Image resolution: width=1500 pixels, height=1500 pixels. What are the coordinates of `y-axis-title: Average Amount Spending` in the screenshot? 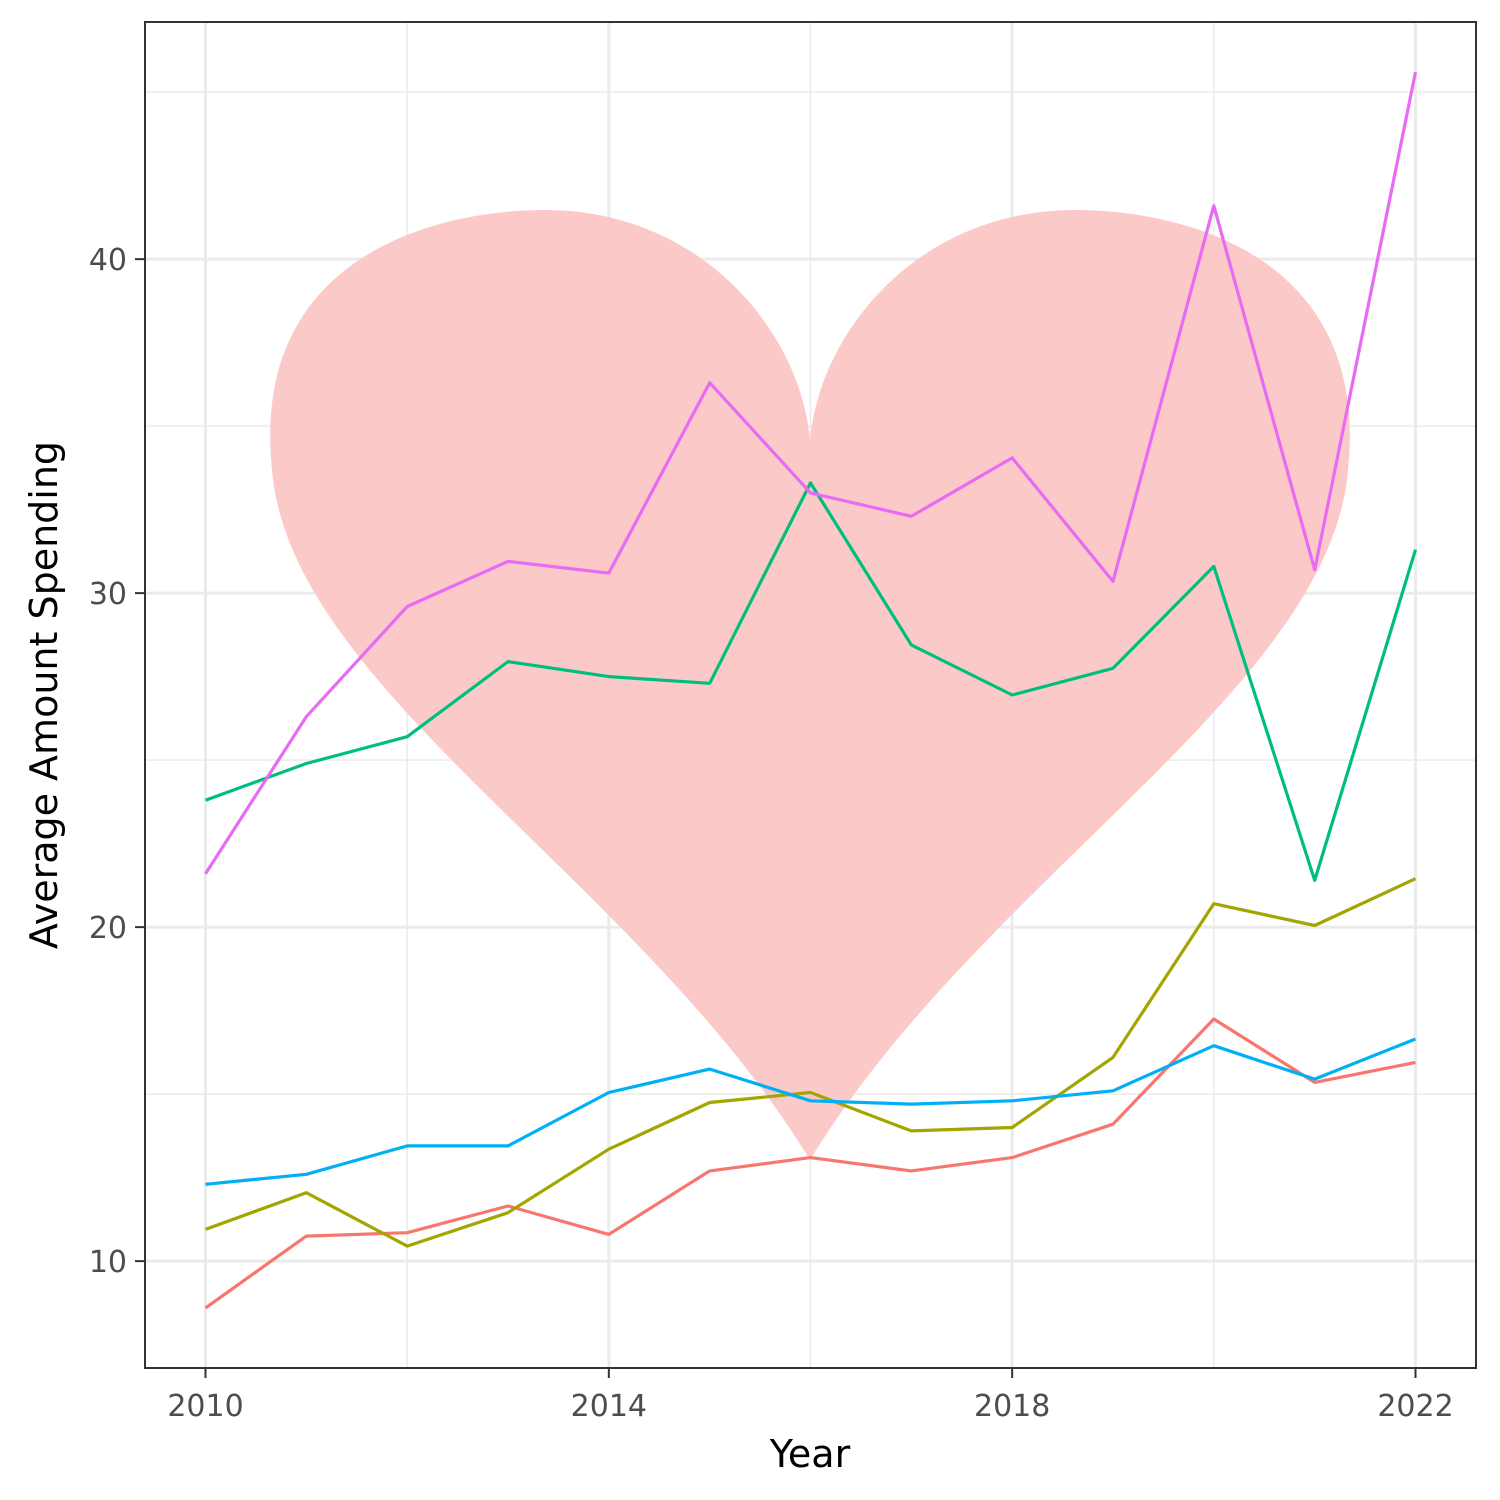 It's located at (44, 695).